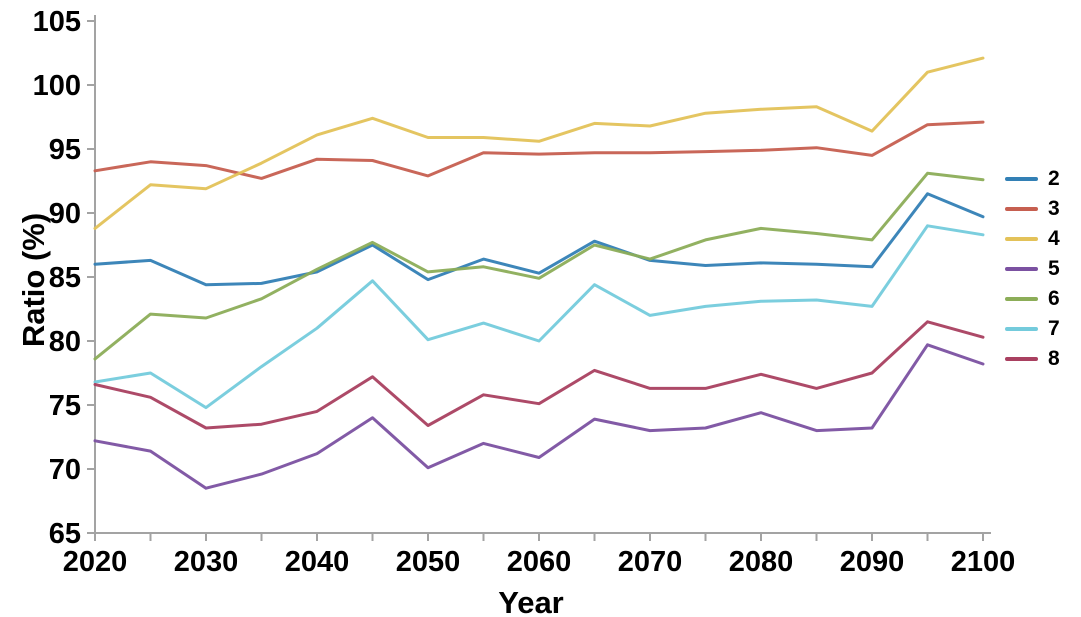  What do you see at coordinates (206, 562) in the screenshot?
I see `x-tick-label: 2030` at bounding box center [206, 562].